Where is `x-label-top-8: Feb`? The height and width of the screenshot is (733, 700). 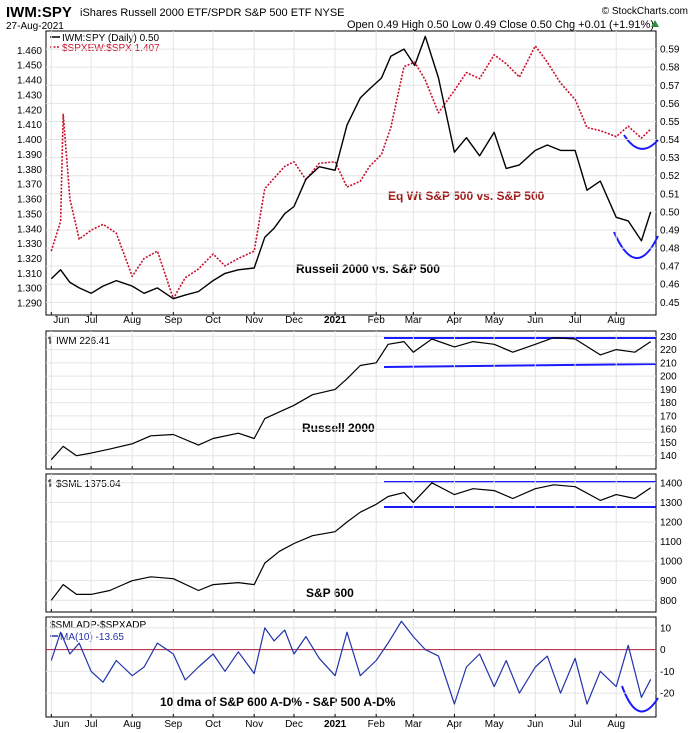
x-label-top-8: Feb is located at coordinates (377, 320).